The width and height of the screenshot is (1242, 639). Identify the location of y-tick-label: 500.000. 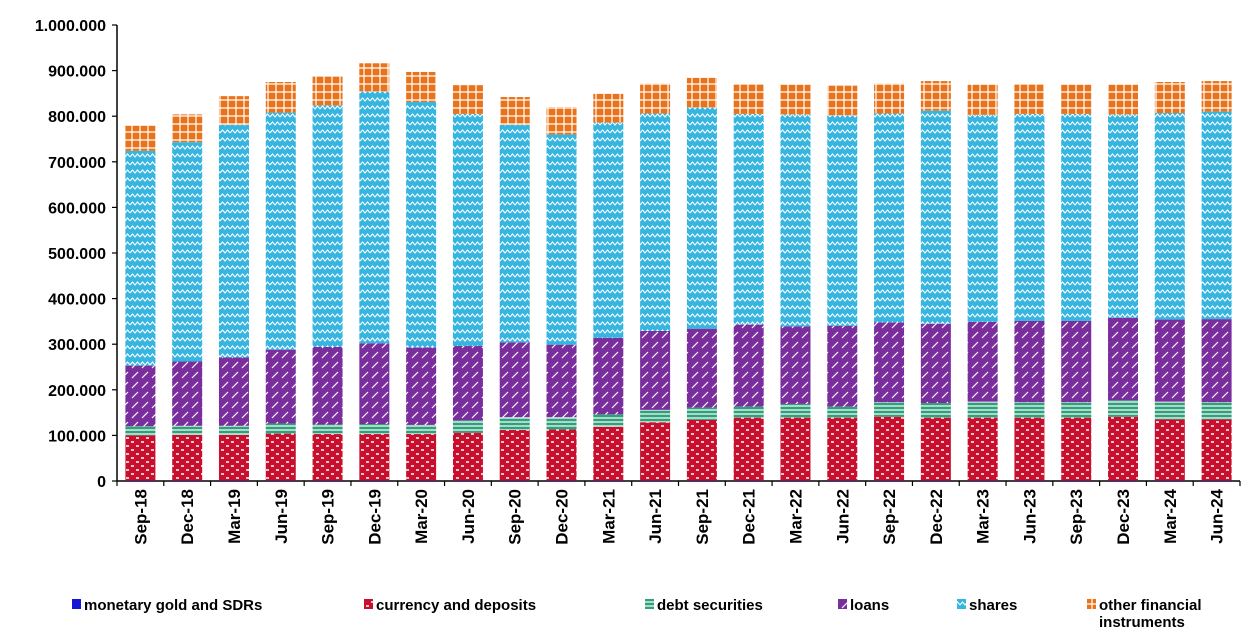
(77, 254).